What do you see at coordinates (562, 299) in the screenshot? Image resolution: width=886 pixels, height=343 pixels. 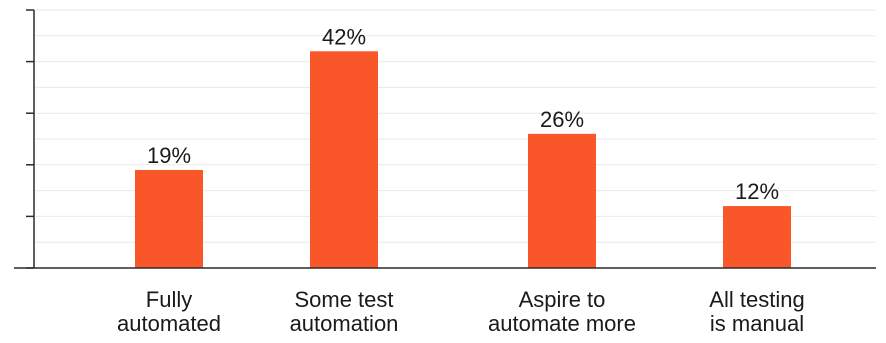 I see `category-label-line: Aspire to` at bounding box center [562, 299].